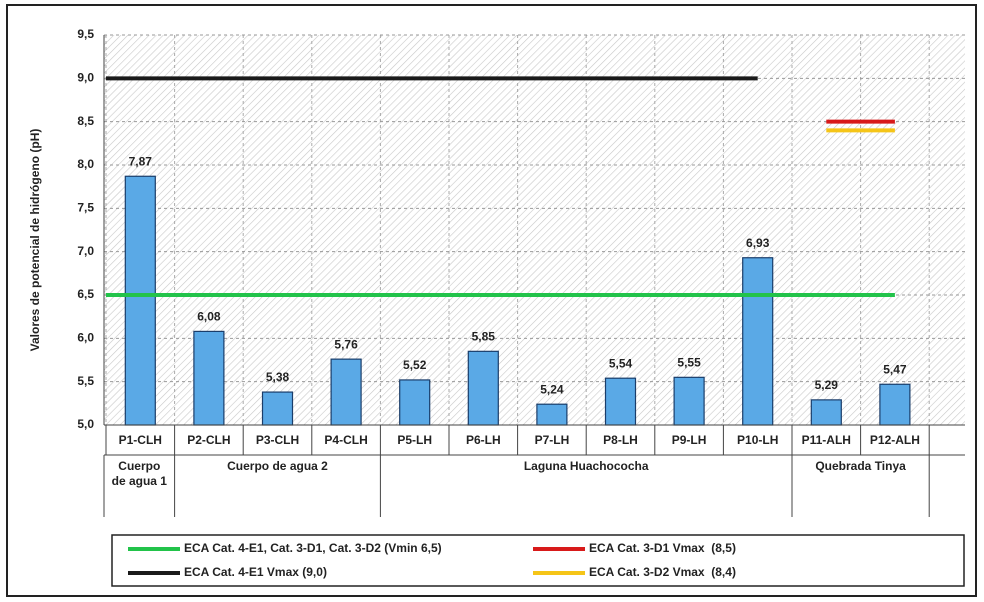 This screenshot has width=984, height=602. I want to click on x-tick-label: P6-LH, so click(483, 440).